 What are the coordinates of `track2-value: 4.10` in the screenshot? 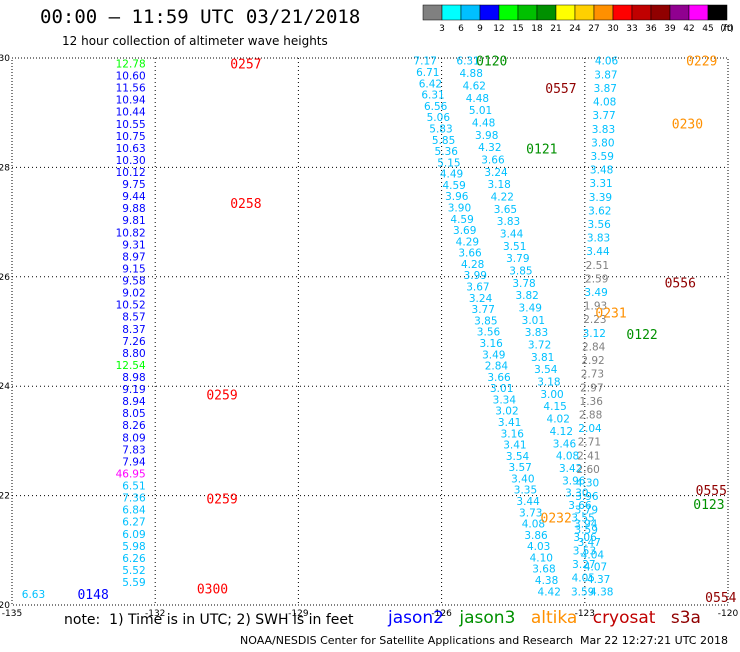 It's located at (541, 558).